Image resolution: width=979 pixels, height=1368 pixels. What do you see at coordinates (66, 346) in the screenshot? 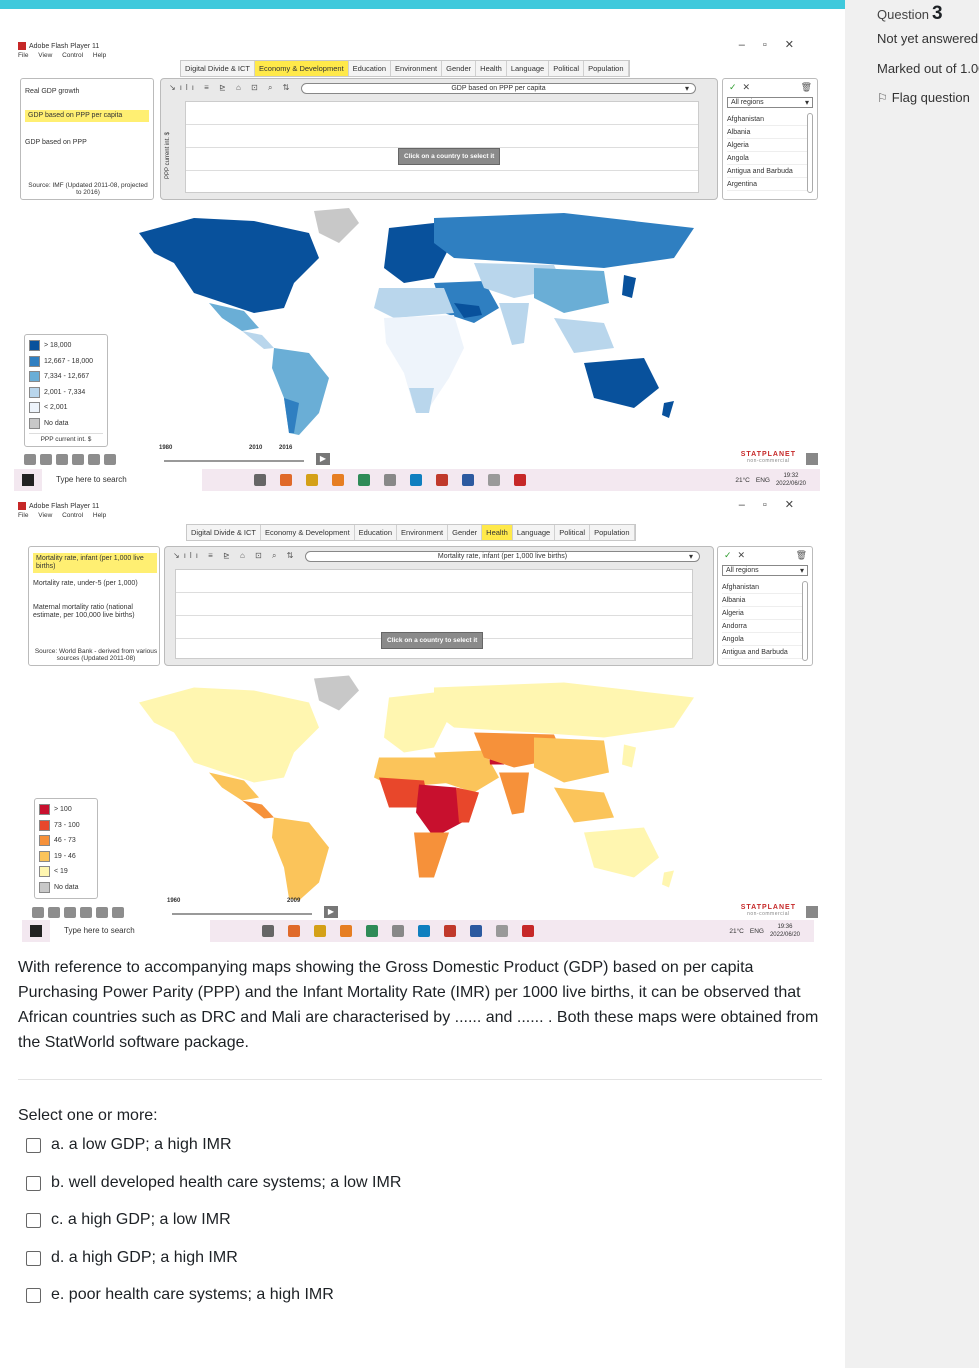
I see `legend-row: > 18,000` at bounding box center [66, 346].